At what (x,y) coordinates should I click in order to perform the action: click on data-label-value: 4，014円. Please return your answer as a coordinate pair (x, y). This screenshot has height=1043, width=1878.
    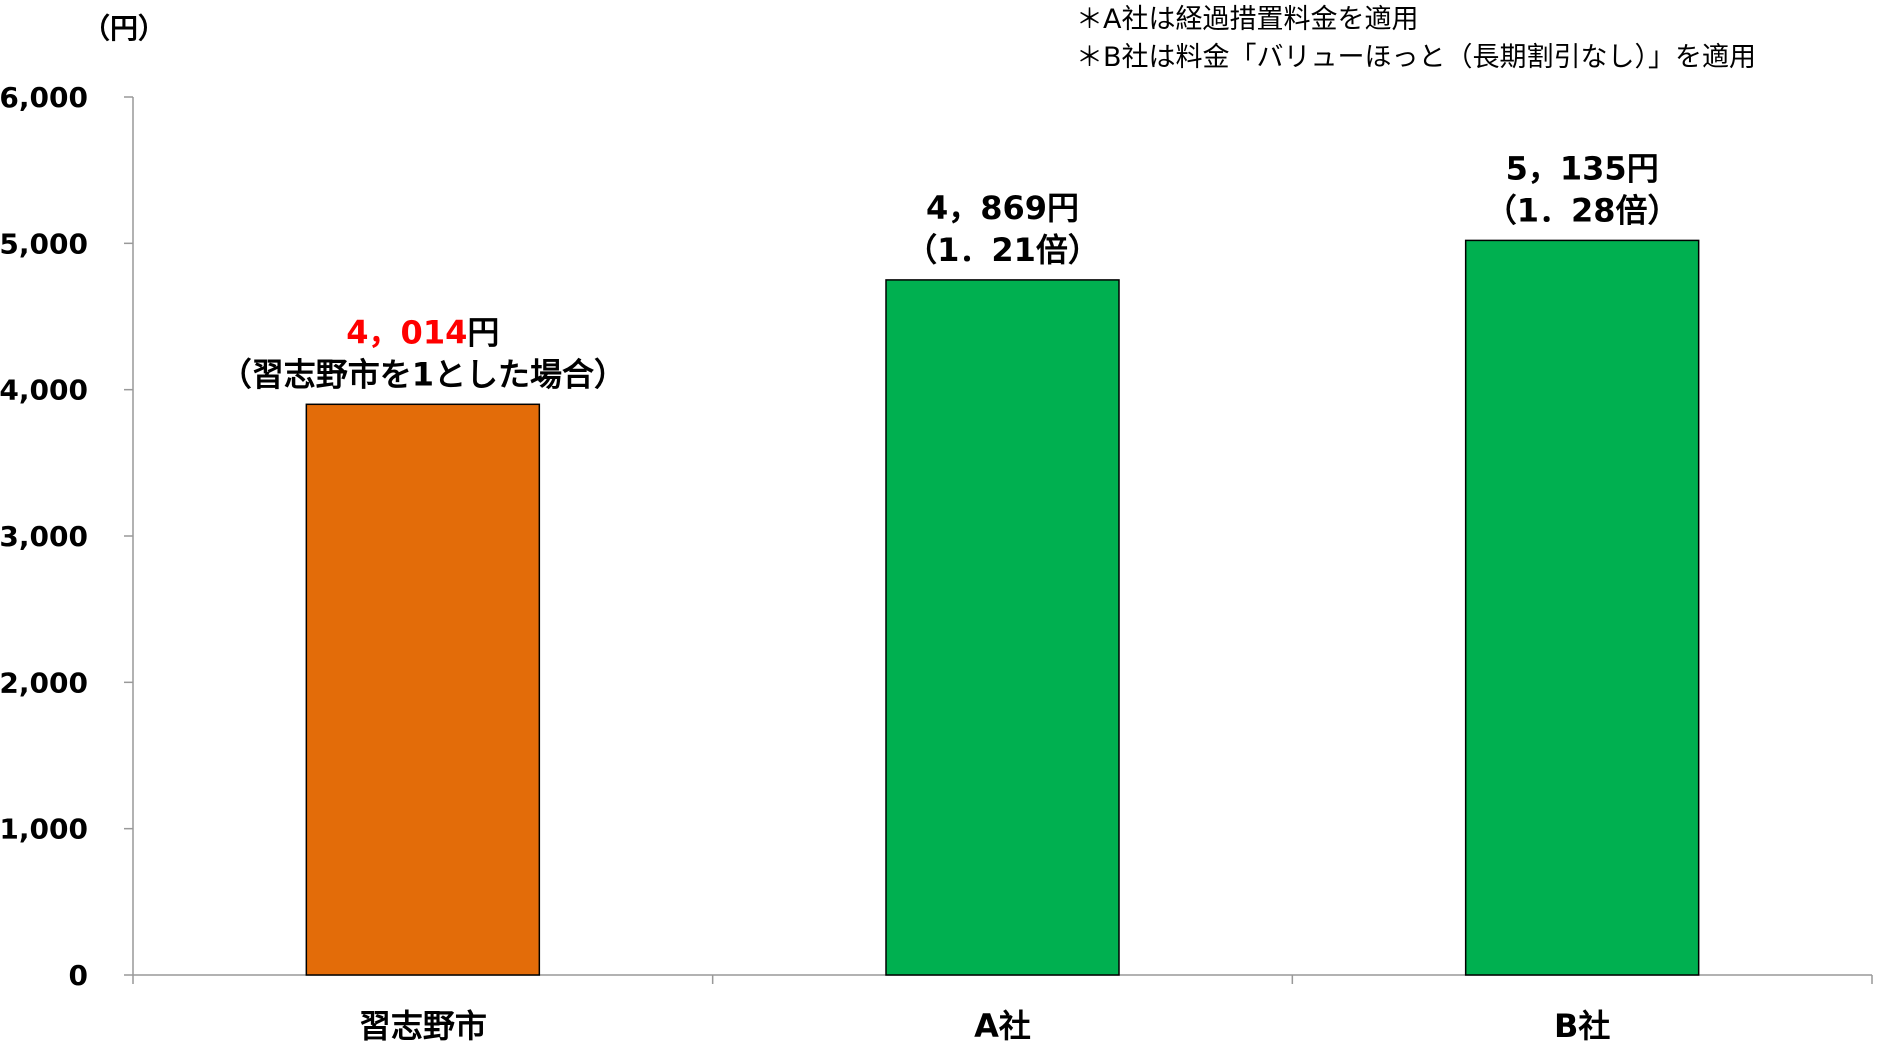
    Looking at the image, I should click on (422, 332).